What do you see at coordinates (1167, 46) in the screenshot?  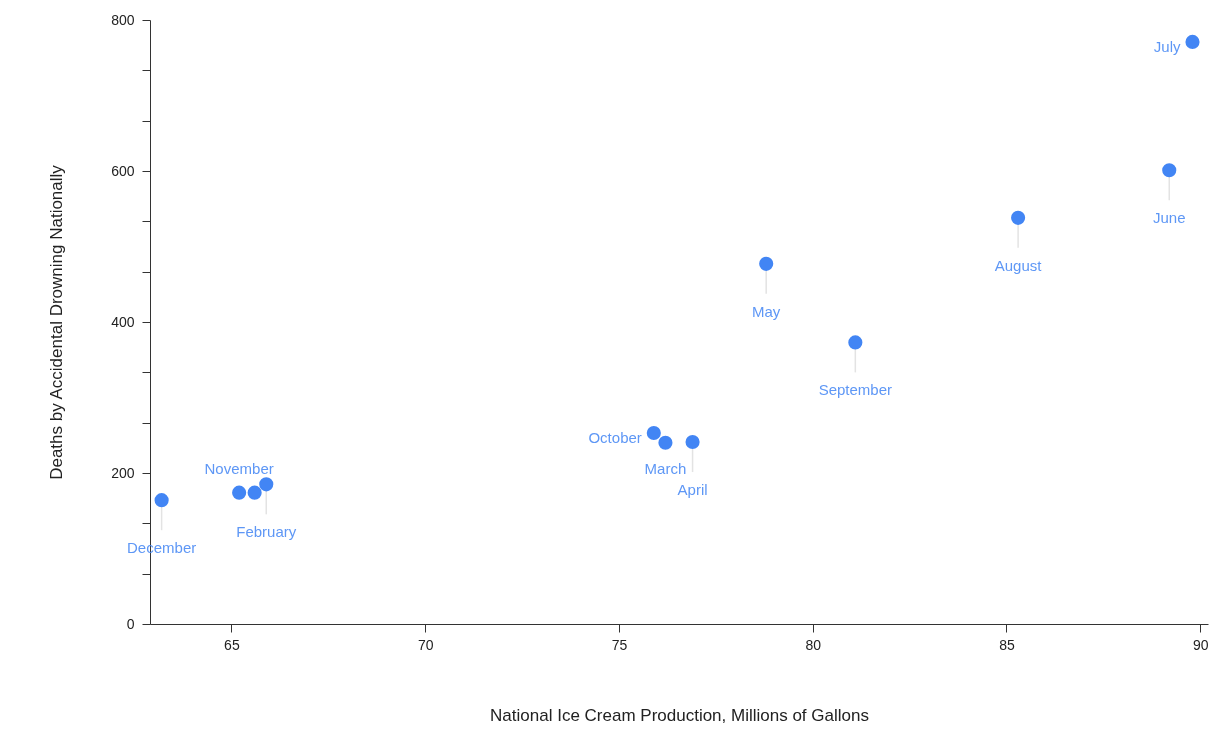 I see `data-label: July` at bounding box center [1167, 46].